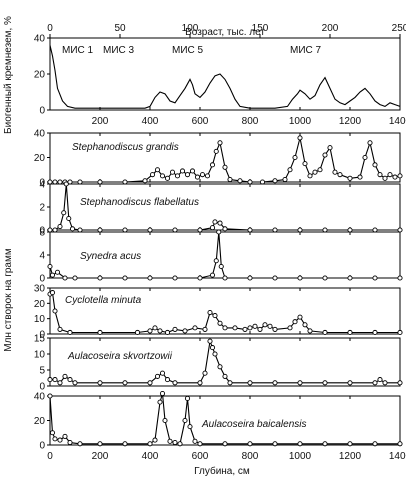 This screenshot has width=406, height=480. What do you see at coordinates (8, 300) in the screenshot?
I see `valves-ylabel: Млн створок на грамм` at bounding box center [8, 300].